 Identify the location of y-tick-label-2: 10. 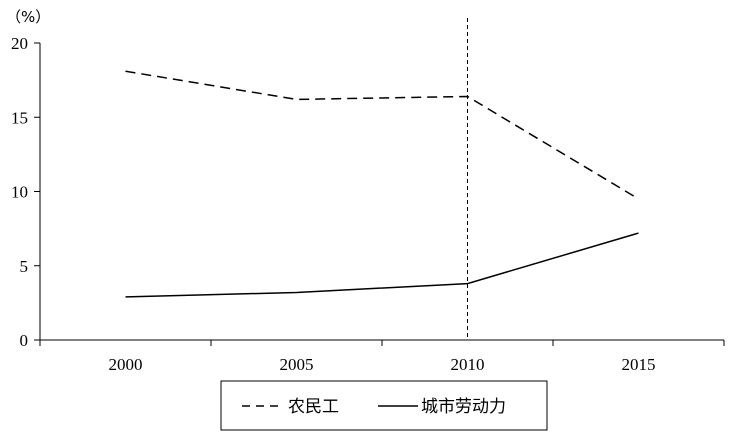
(19, 192).